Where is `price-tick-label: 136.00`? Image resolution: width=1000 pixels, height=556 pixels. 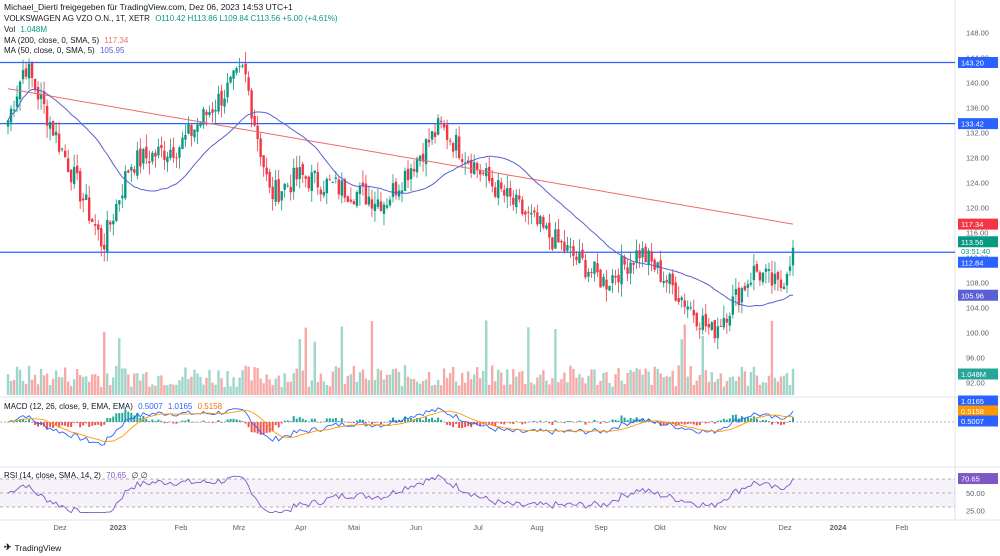
price-tick-label: 136.00 is located at coordinates (977, 108).